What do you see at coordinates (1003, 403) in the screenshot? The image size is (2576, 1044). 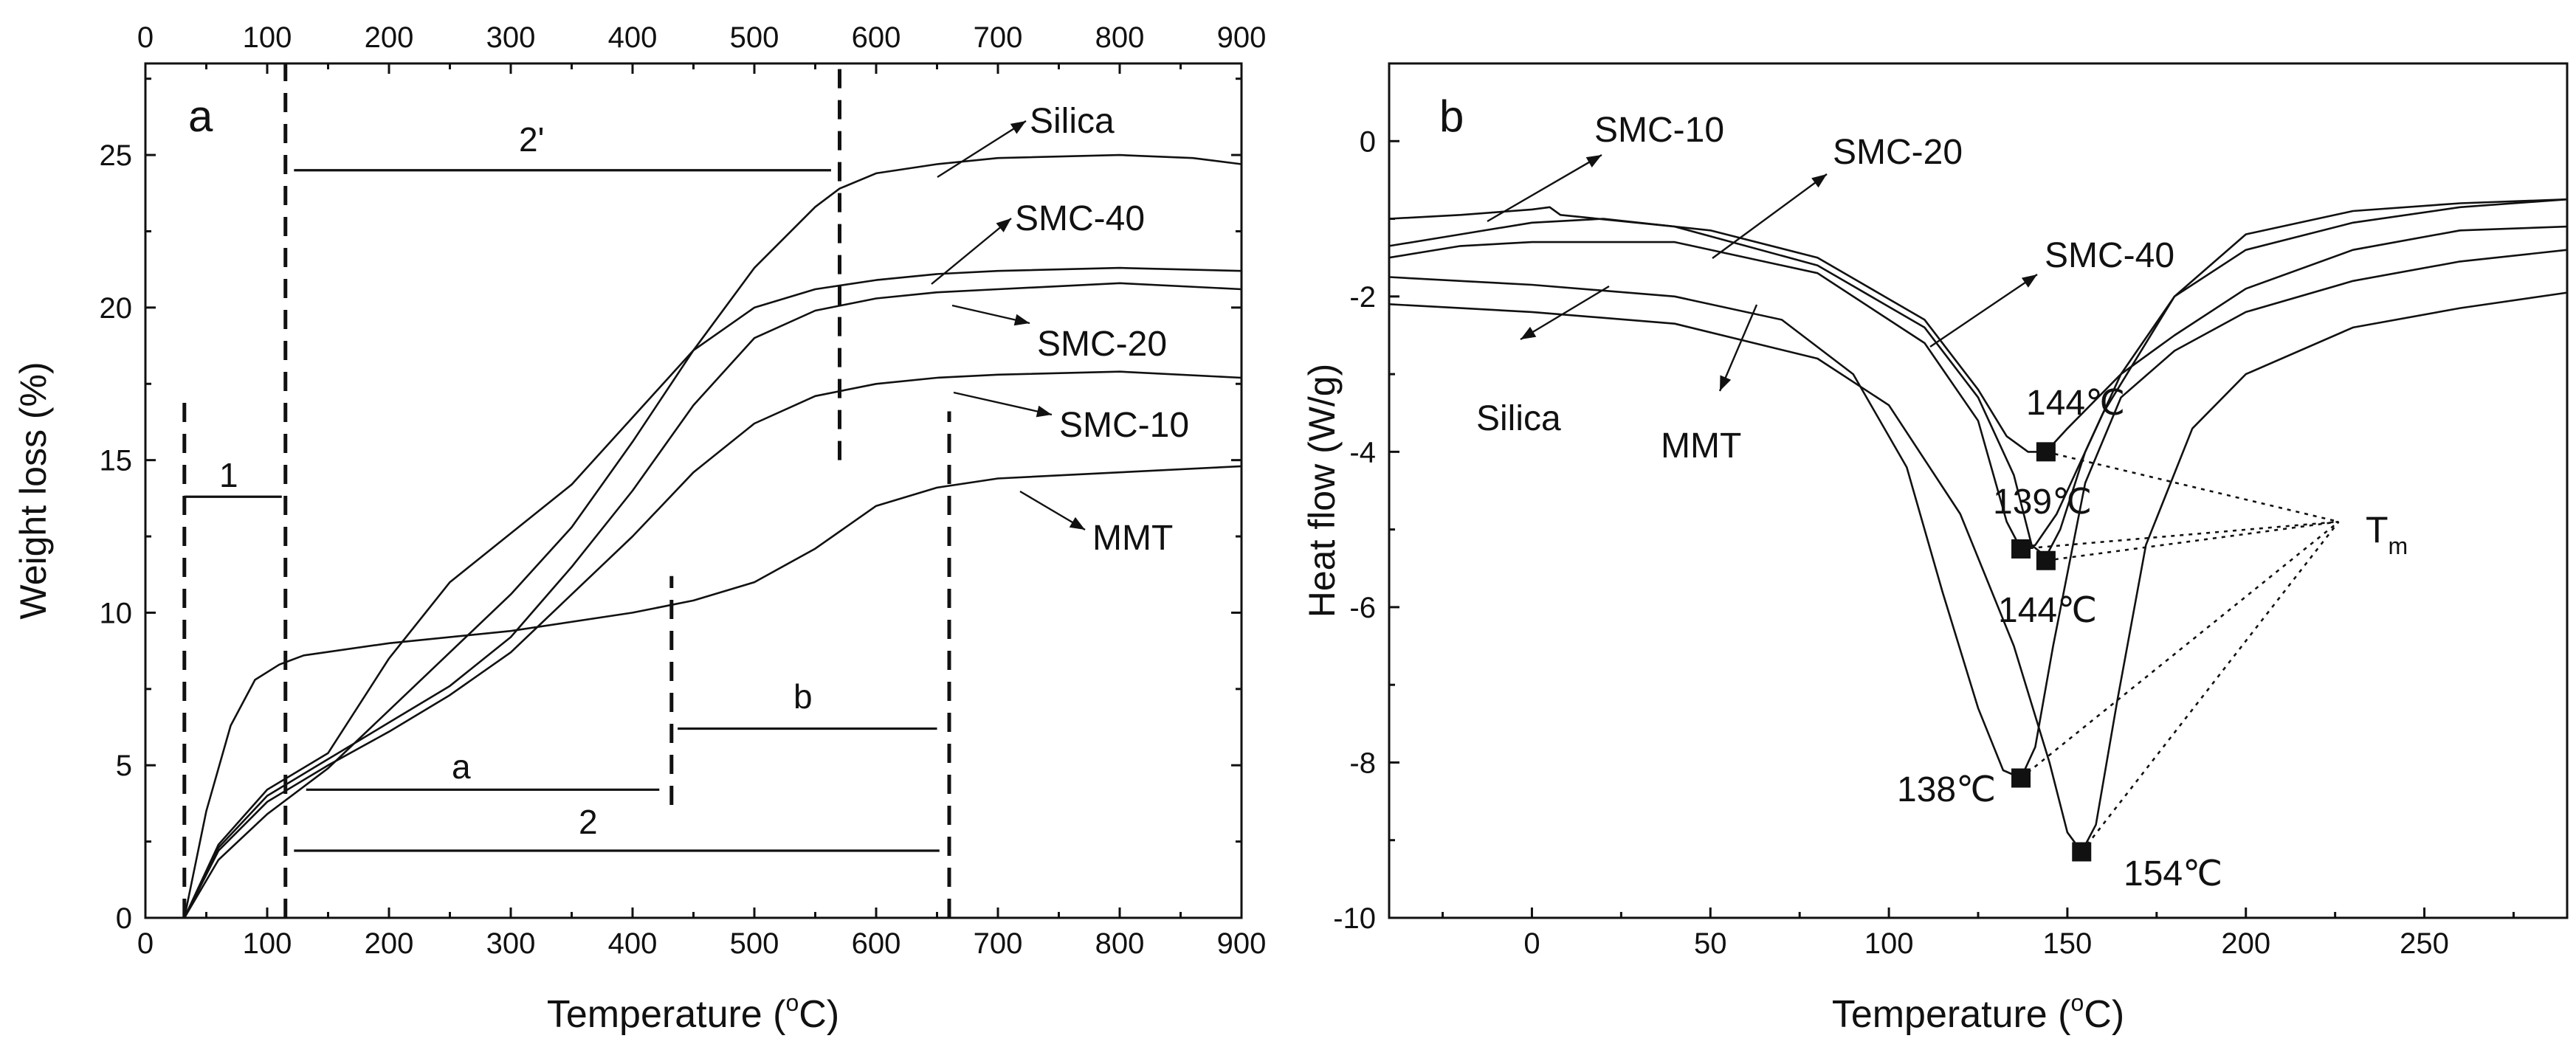 I see `a-leader-smc10` at bounding box center [1003, 403].